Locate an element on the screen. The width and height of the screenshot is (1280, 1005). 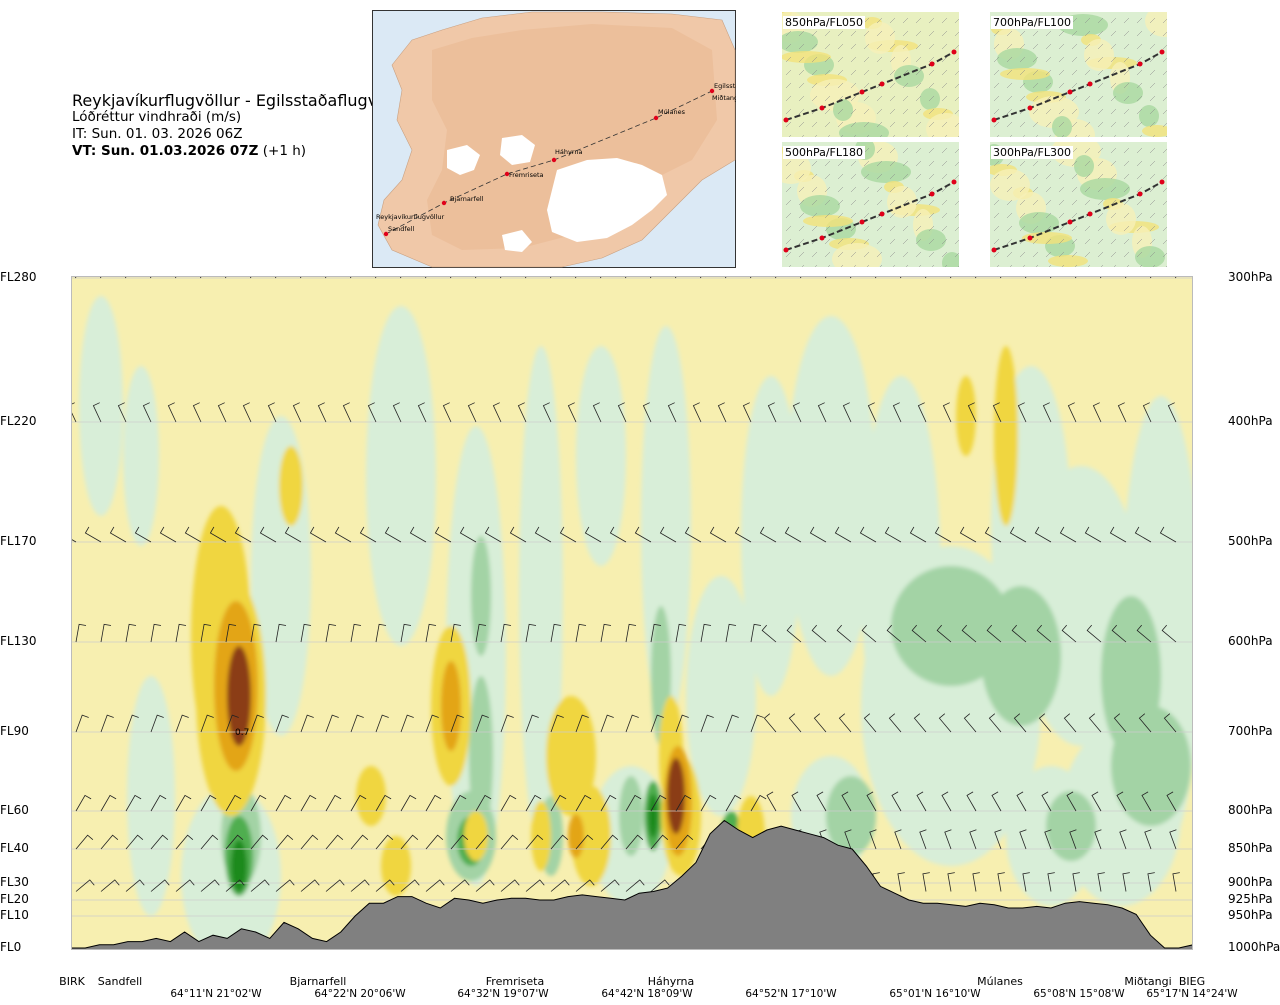
hpa-label: 700hPa is located at coordinates (1250, 731).